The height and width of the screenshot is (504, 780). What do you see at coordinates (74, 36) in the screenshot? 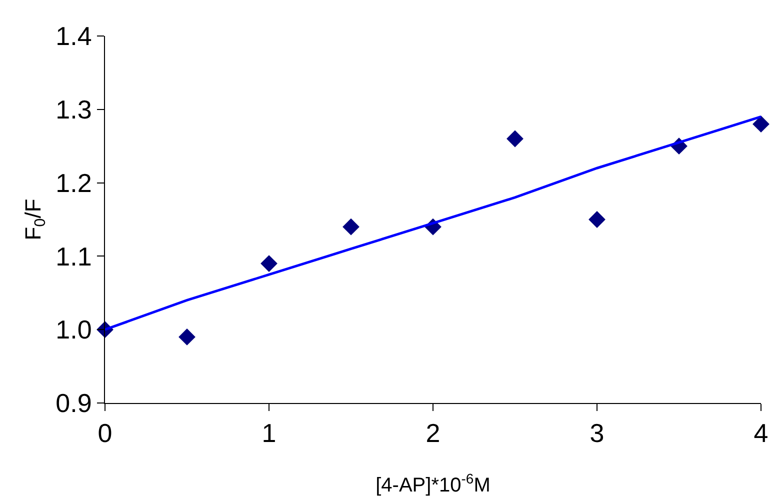
I see `y-tick-label: 1.4` at bounding box center [74, 36].